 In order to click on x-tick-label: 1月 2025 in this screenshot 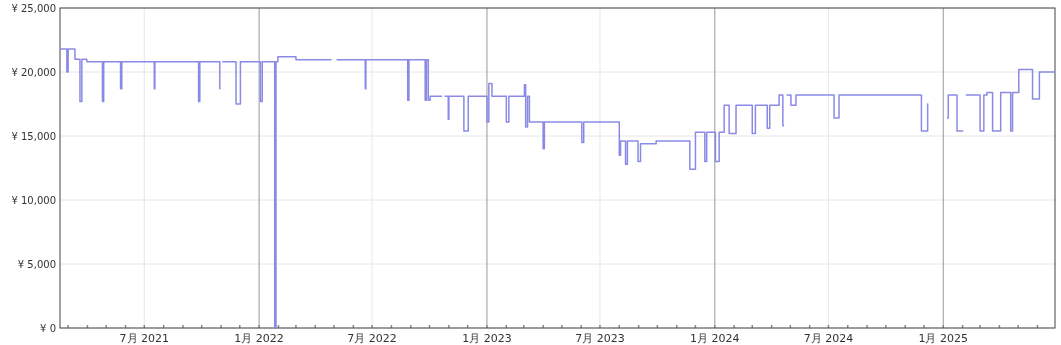, I will do `click(943, 338)`.